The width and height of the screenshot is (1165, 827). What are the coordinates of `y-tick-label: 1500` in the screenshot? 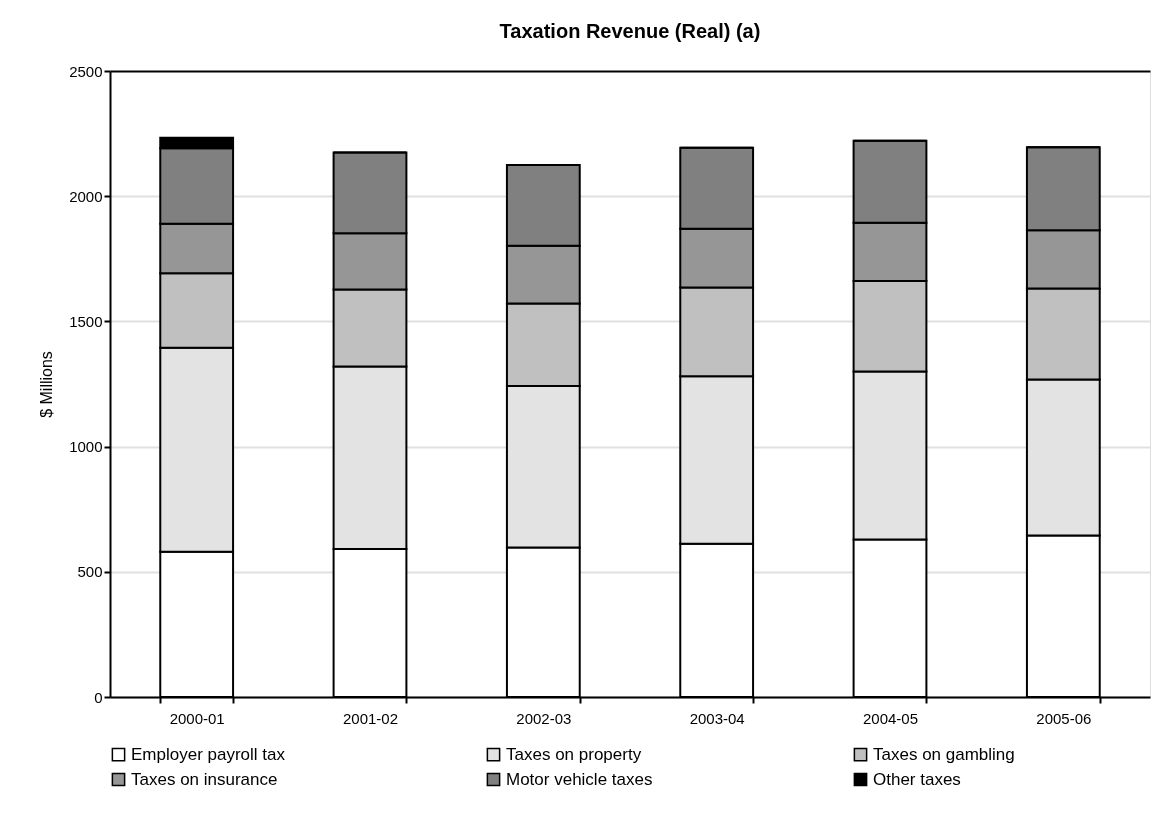 It's located at (86, 321).